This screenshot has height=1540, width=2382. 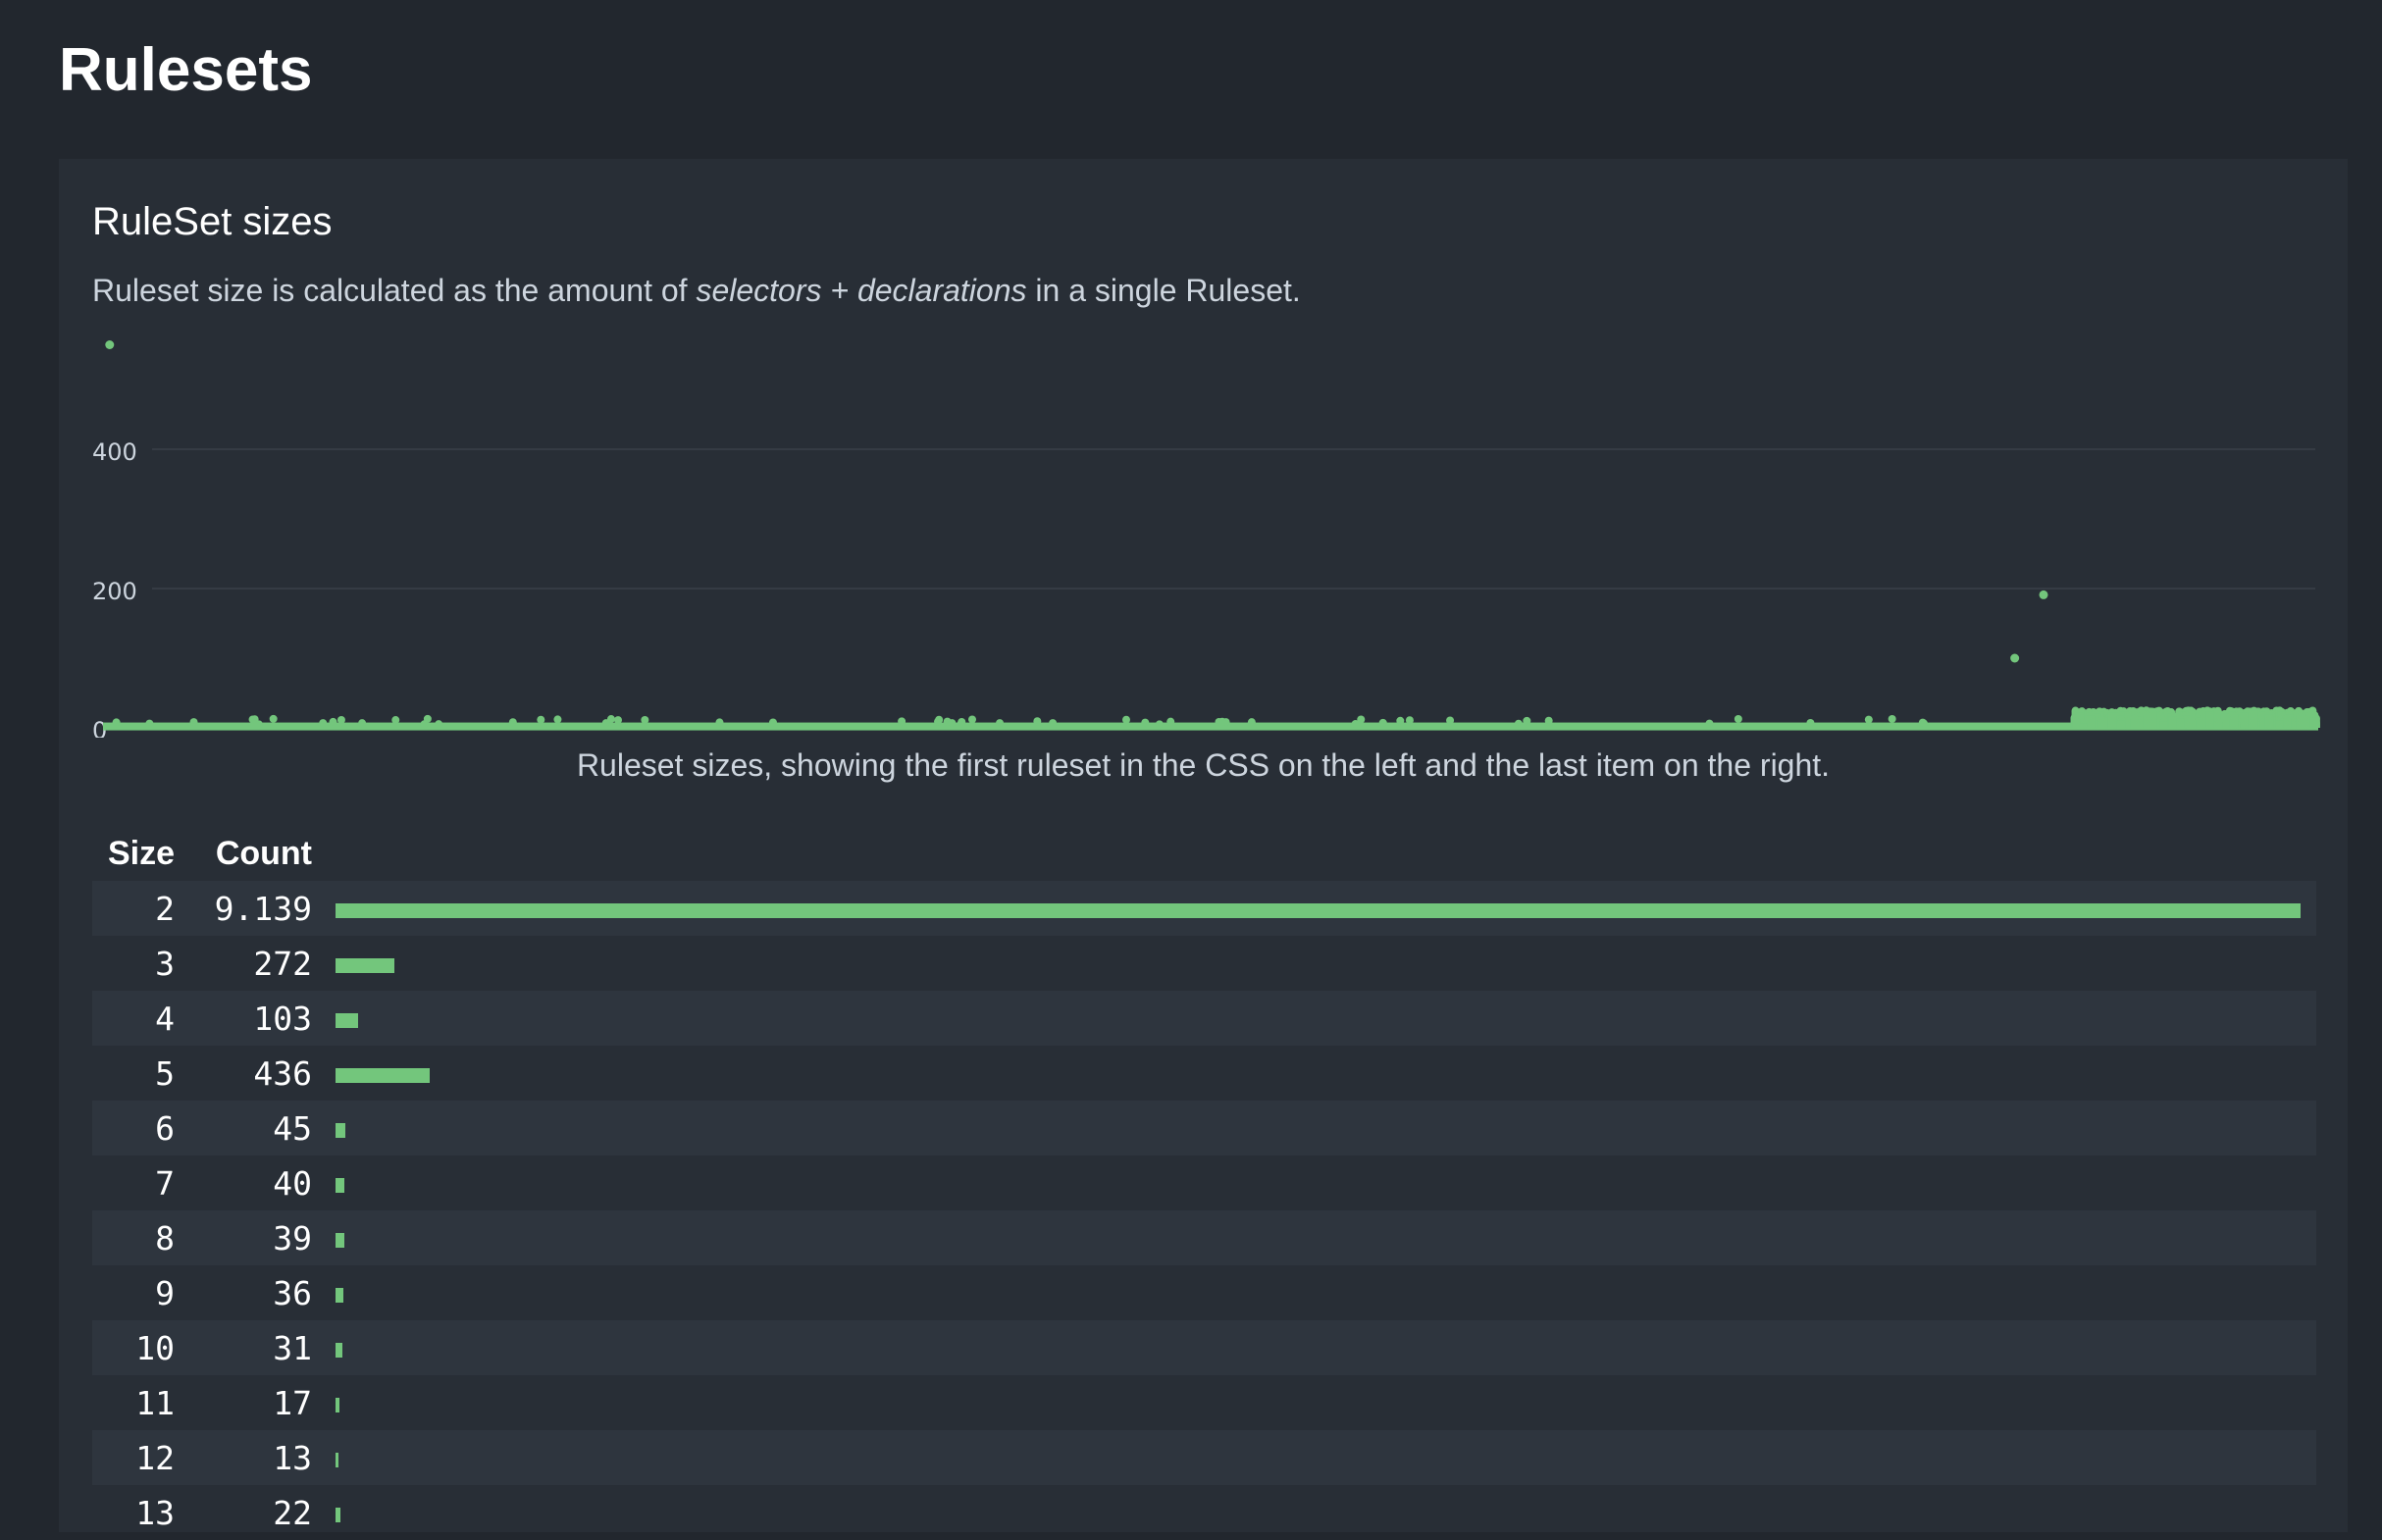 What do you see at coordinates (133, 1128) in the screenshot?
I see `size-cell: 6` at bounding box center [133, 1128].